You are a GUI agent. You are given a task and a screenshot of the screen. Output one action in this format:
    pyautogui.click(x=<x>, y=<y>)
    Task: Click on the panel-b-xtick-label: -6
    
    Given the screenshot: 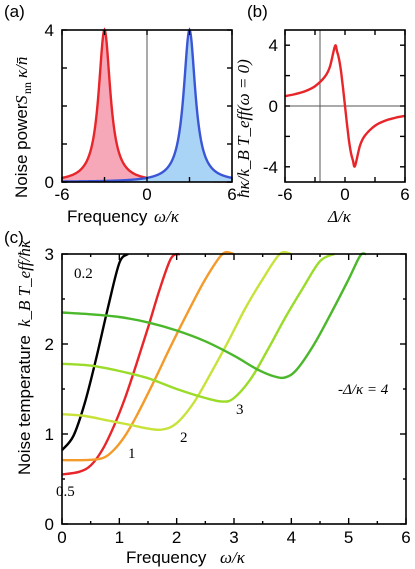 What is the action you would take?
    pyautogui.click(x=284, y=194)
    